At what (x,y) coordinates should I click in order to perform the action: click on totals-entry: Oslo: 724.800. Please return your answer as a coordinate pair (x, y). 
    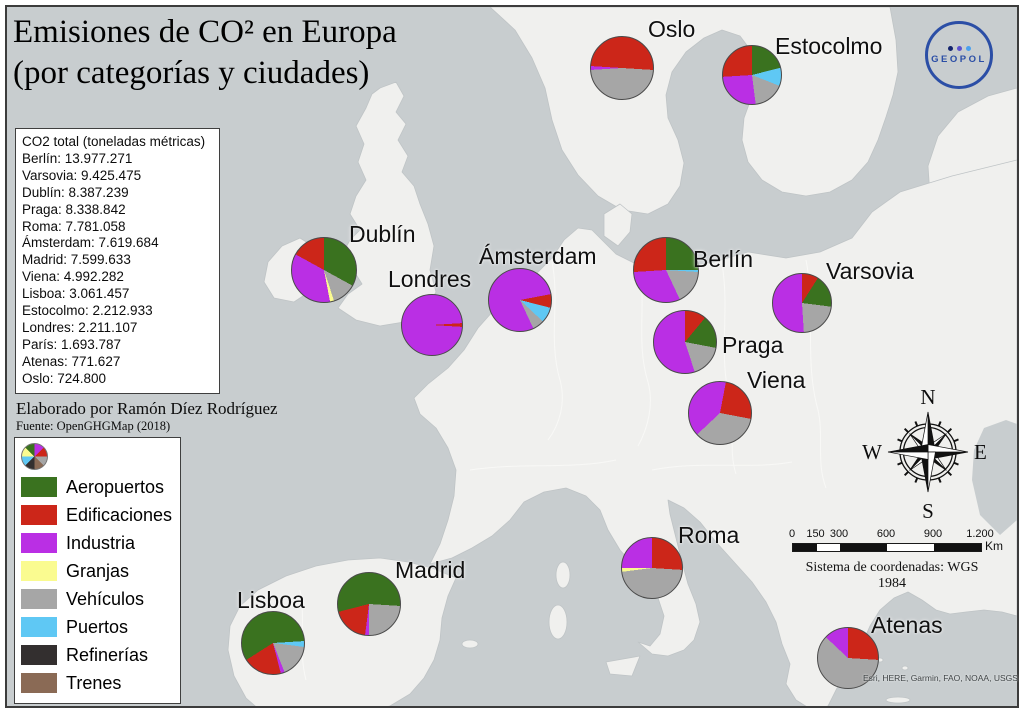
    Looking at the image, I should click on (64, 378).